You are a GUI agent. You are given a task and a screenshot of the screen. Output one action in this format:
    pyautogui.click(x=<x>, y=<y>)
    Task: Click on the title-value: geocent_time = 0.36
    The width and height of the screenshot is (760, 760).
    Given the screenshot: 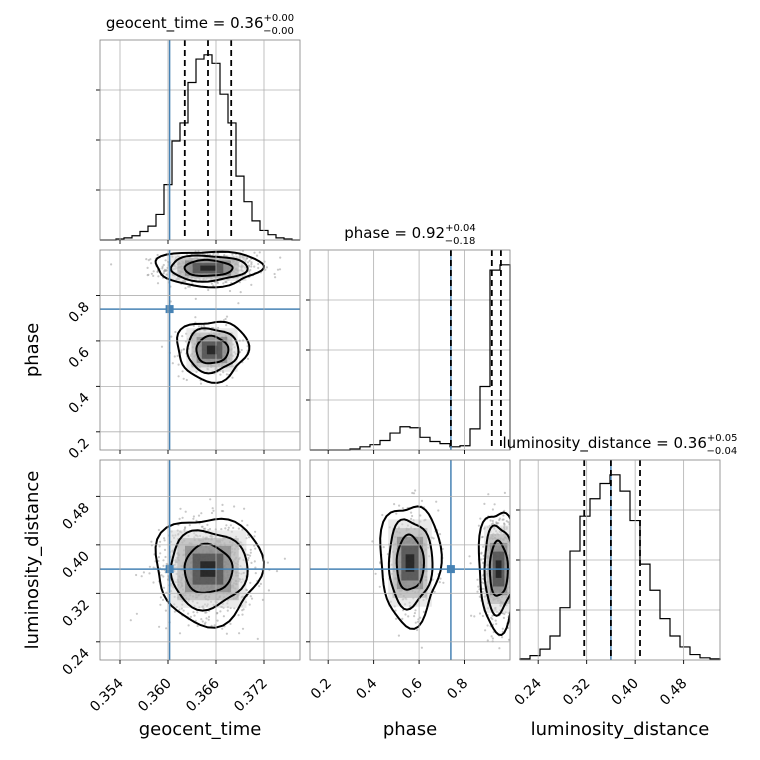 What is the action you would take?
    pyautogui.click(x=185, y=23)
    